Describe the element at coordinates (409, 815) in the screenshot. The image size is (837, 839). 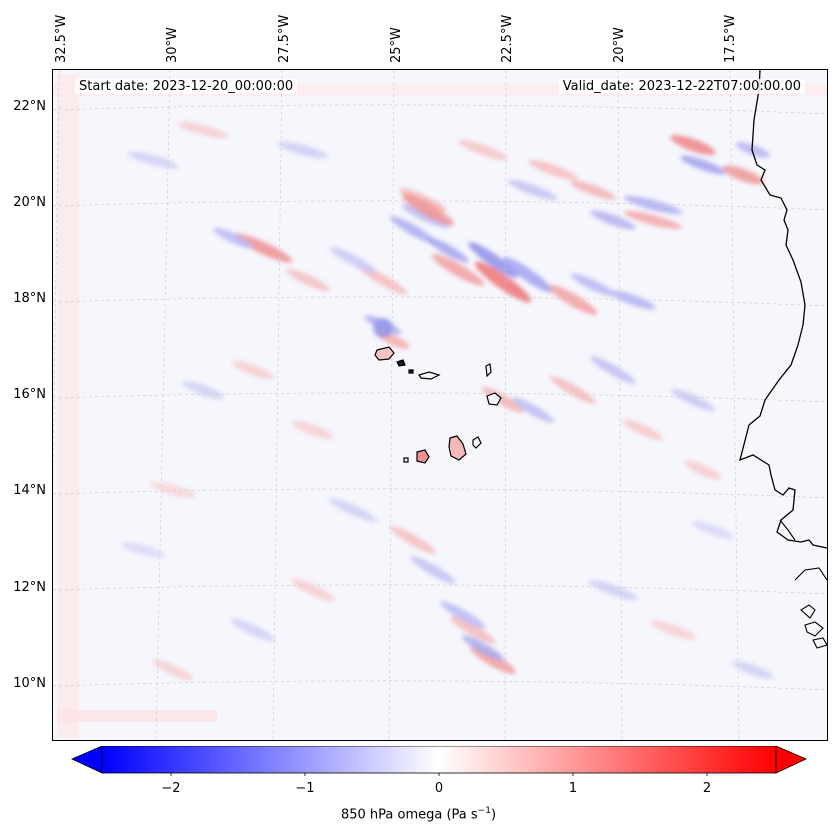
I see `colorbar-label-text: 850 hPa omega (Pa s` at that location.